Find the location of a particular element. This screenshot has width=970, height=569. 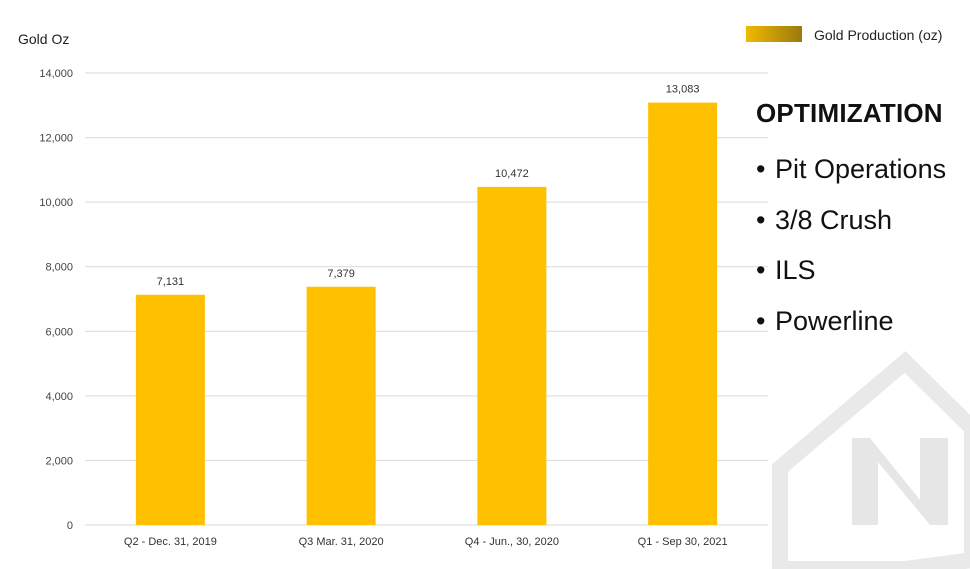

optimization-item-label: ILS is located at coordinates (795, 270).